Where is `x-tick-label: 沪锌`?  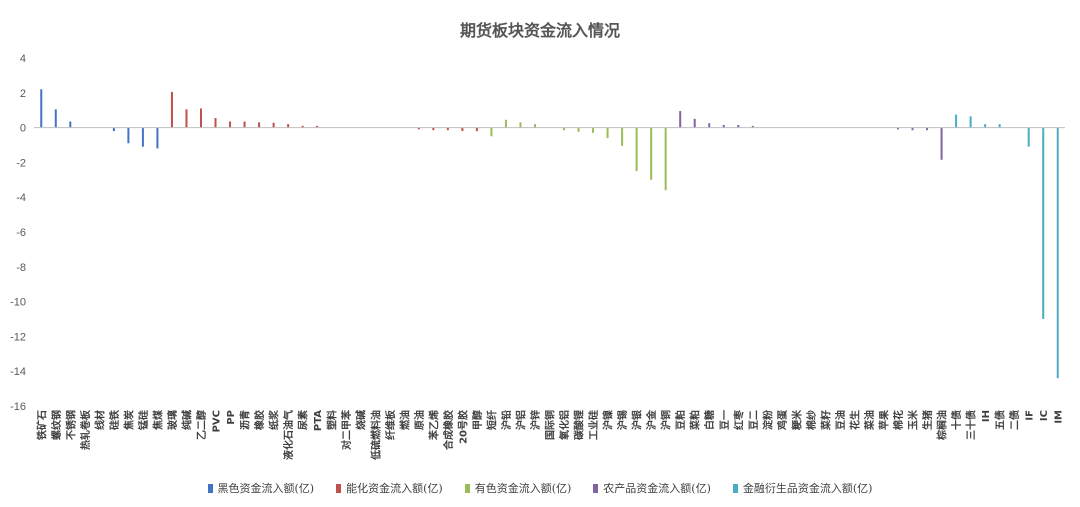 x-tick-label: 沪锌 is located at coordinates (535, 420).